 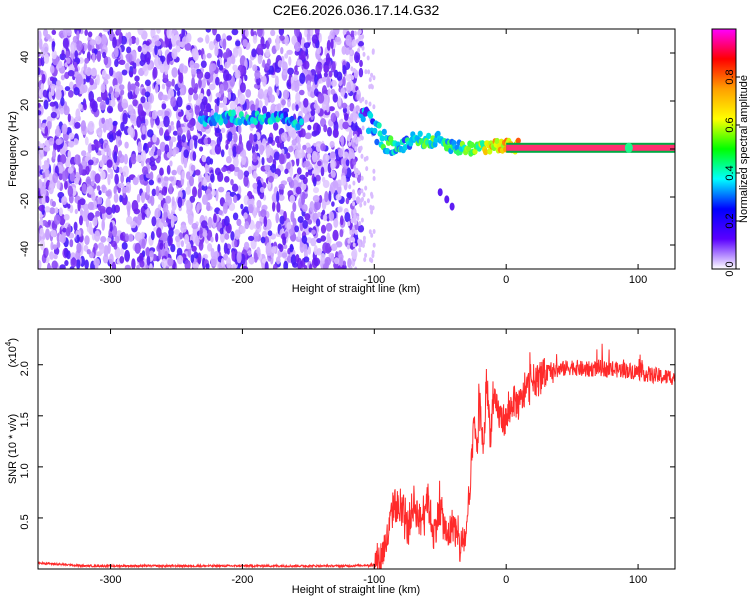 What do you see at coordinates (25, 201) in the screenshot?
I see `y-tick-label: -20` at bounding box center [25, 201].